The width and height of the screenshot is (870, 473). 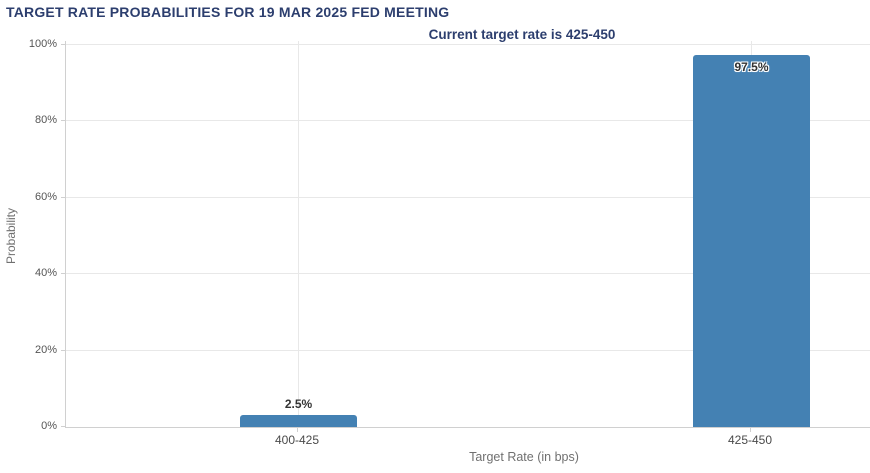 I want to click on x-tick-label: 400-425, so click(x=297, y=440).